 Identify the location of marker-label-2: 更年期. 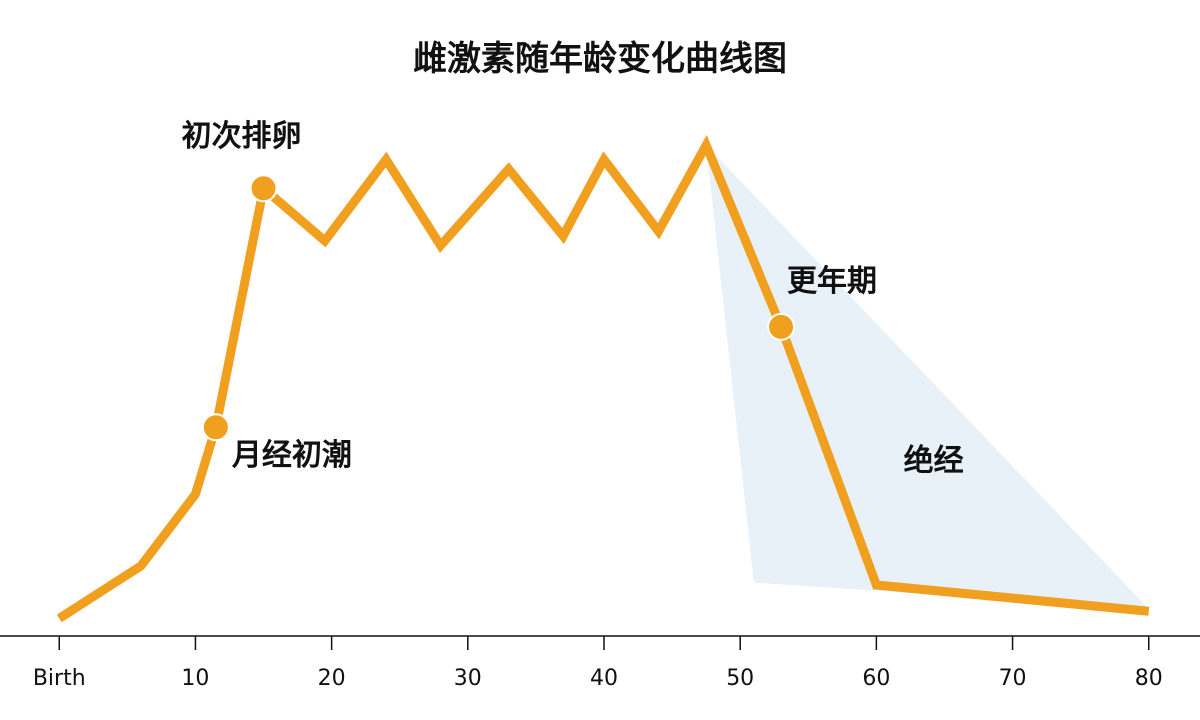
(832, 281).